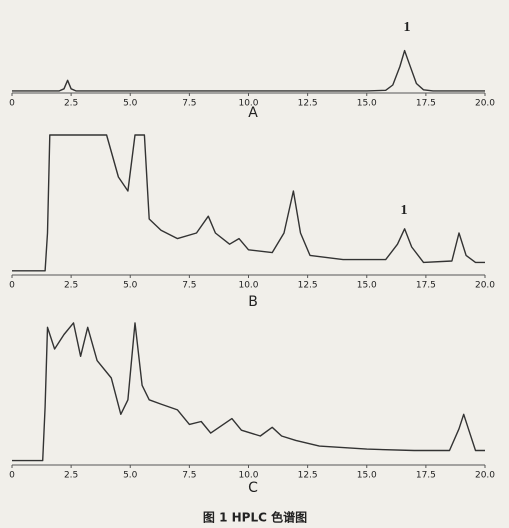 The image size is (509, 528). I want to click on figure-caption: 图 1 HPLC 色谱图, so click(255, 517).